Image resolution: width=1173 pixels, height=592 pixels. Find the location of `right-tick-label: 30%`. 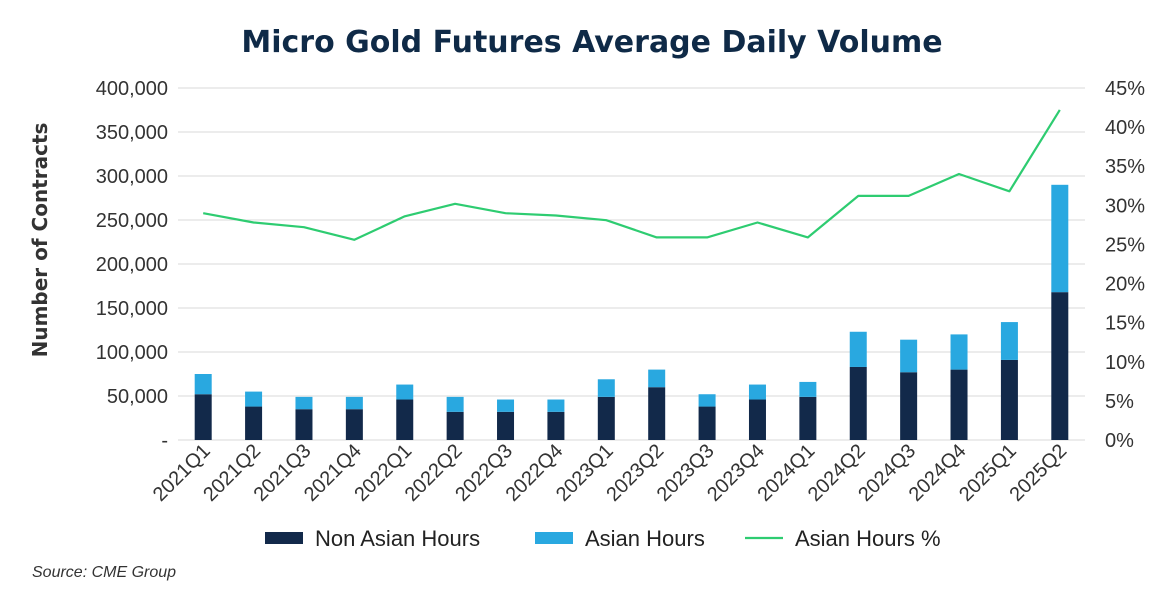

right-tick-label: 30% is located at coordinates (1125, 206).